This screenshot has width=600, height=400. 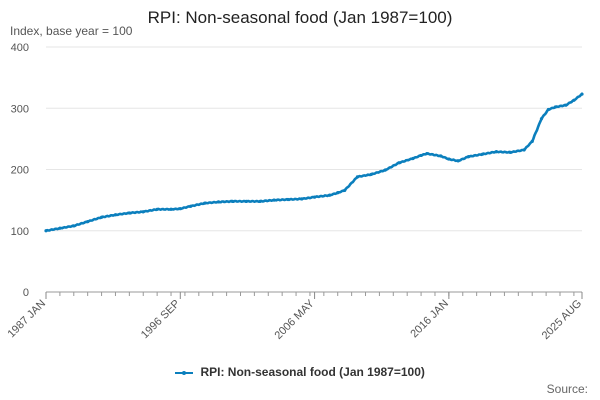 I want to click on y-tick-label: 100, so click(x=20, y=232).